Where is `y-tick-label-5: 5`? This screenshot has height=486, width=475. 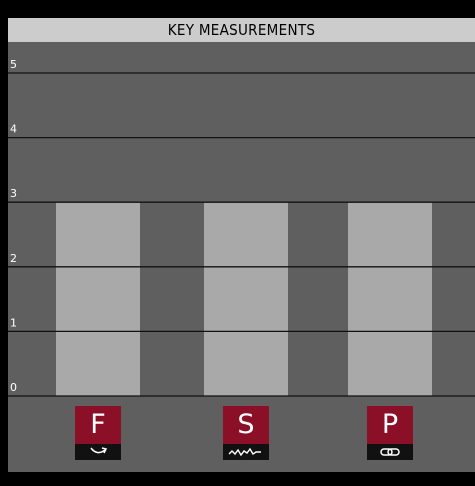 y-tick-label-5: 5 is located at coordinates (13, 64).